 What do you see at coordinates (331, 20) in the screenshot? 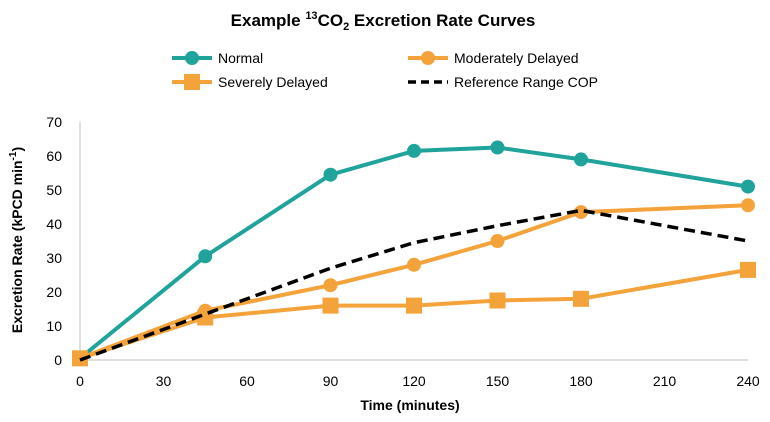
I see `chart-title-main: CO` at bounding box center [331, 20].